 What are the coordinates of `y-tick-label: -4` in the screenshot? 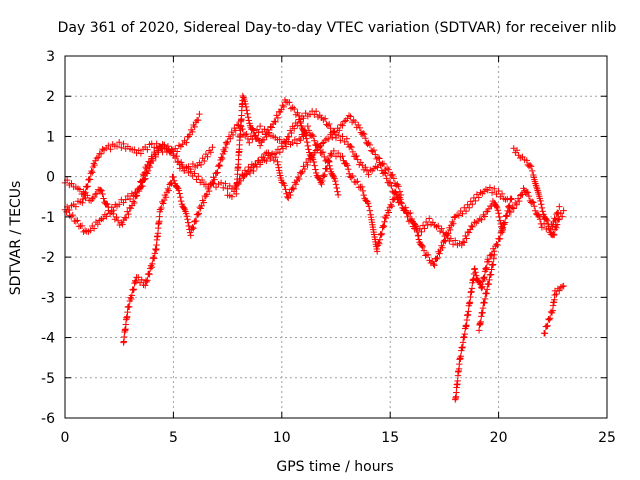 It's located at (48, 339).